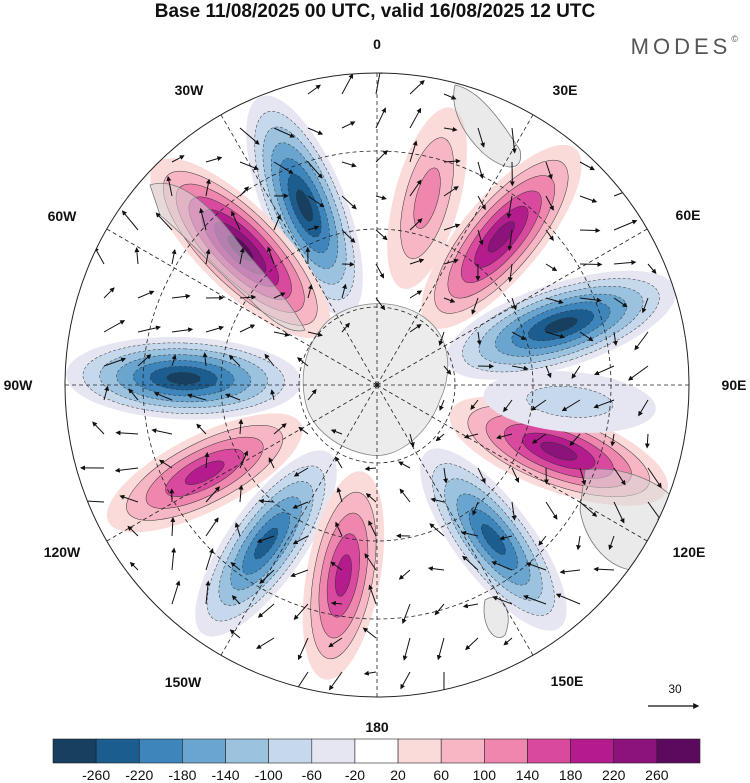 Image resolution: width=750 pixels, height=783 pixels. Describe the element at coordinates (377, 727) in the screenshot. I see `lon-label-180: 180` at that location.